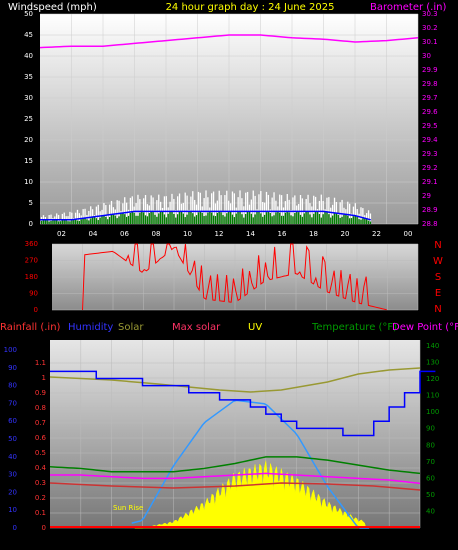  What do you see at coordinates (31, 244) in the screenshot?
I see `direction-tick-label: 360` at bounding box center [31, 244].